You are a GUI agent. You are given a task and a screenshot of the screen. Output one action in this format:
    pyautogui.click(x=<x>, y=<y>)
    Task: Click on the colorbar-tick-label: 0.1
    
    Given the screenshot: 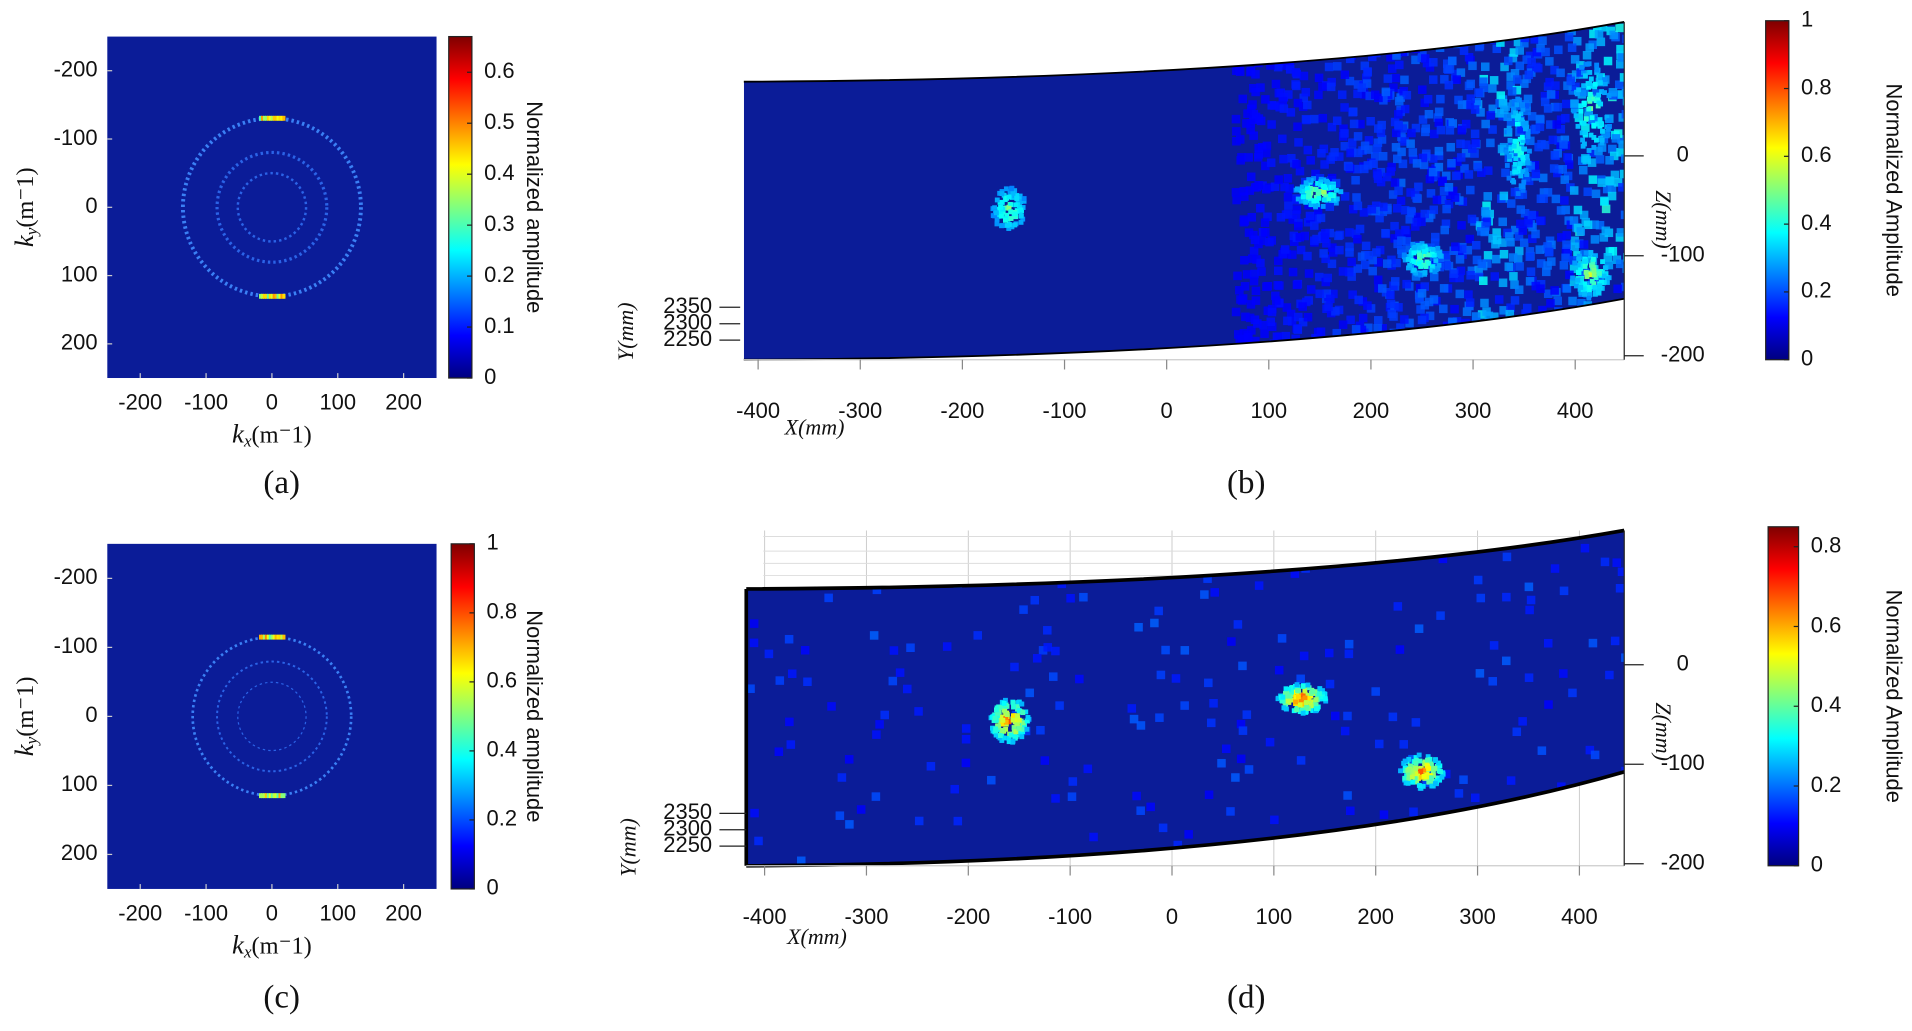 What is the action you would take?
    pyautogui.click(x=499, y=325)
    